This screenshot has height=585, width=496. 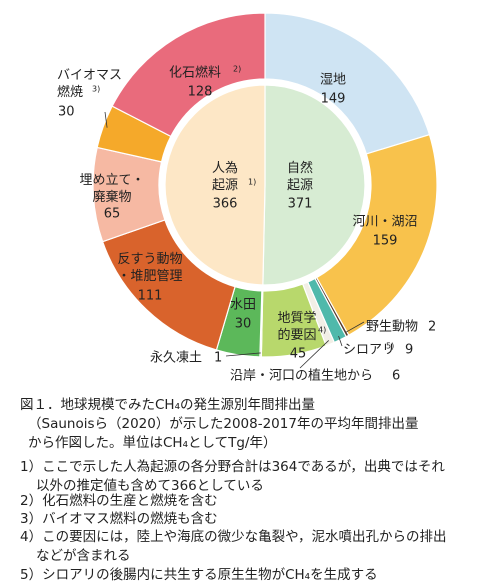 What do you see at coordinates (112, 214) in the screenshot?
I see `segment-value: 65` at bounding box center [112, 214].